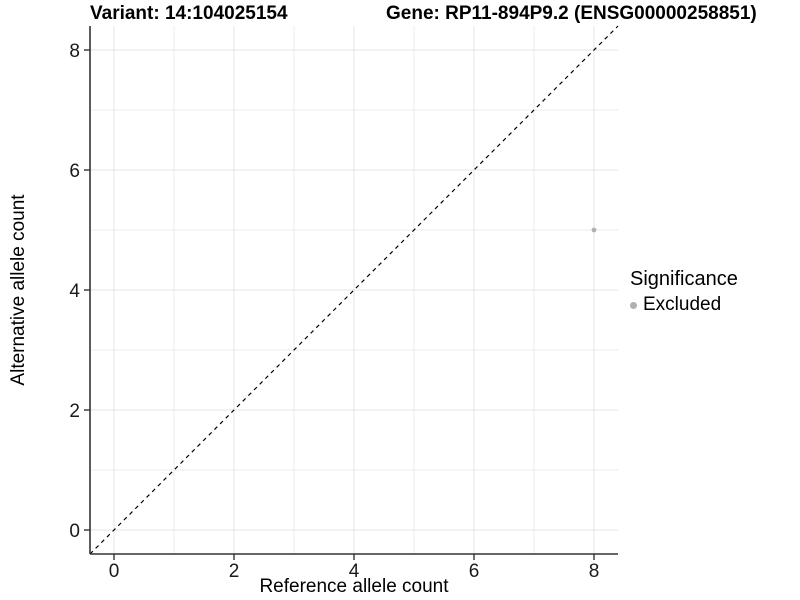 This screenshot has height=600, width=800. Describe the element at coordinates (74, 171) in the screenshot. I see `y-tick-label: 6` at that location.